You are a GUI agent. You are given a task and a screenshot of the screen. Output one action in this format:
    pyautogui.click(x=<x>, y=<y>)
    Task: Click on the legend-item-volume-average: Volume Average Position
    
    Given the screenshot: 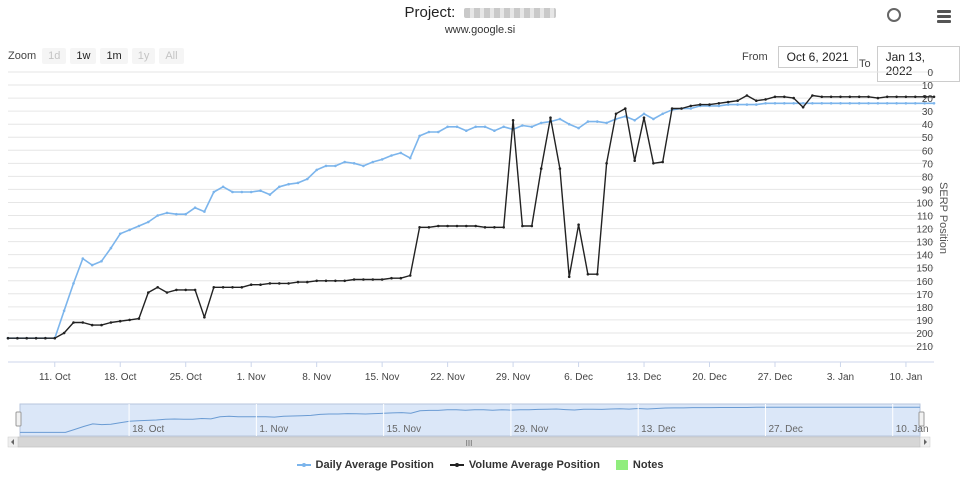 What is the action you would take?
    pyautogui.click(x=524, y=465)
    